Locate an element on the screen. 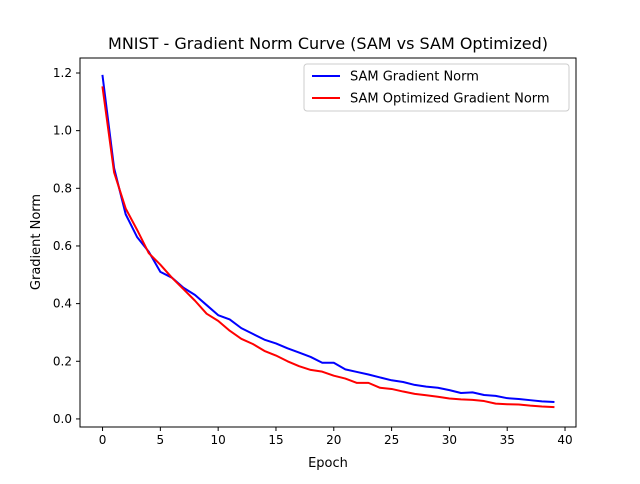 The height and width of the screenshot is (484, 640). y-axis-label: Gradient Norm is located at coordinates (36, 242).